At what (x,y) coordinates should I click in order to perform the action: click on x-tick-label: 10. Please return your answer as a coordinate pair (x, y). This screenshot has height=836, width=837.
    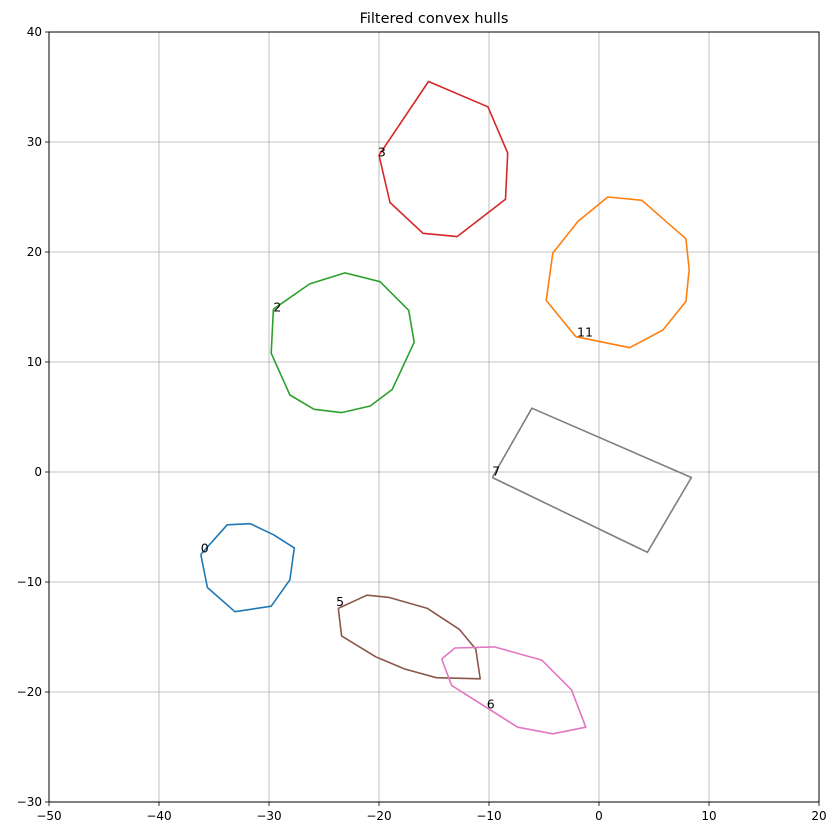
    Looking at the image, I should click on (708, 816).